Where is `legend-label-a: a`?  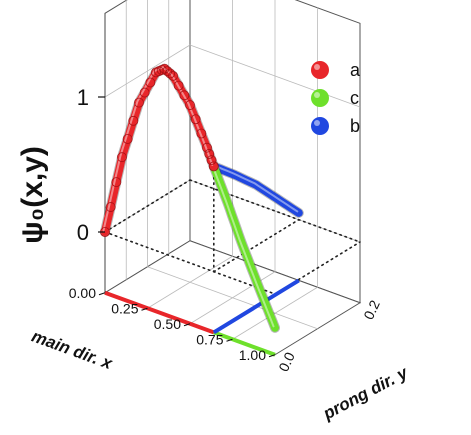 legend-label-a: a is located at coordinates (355, 70).